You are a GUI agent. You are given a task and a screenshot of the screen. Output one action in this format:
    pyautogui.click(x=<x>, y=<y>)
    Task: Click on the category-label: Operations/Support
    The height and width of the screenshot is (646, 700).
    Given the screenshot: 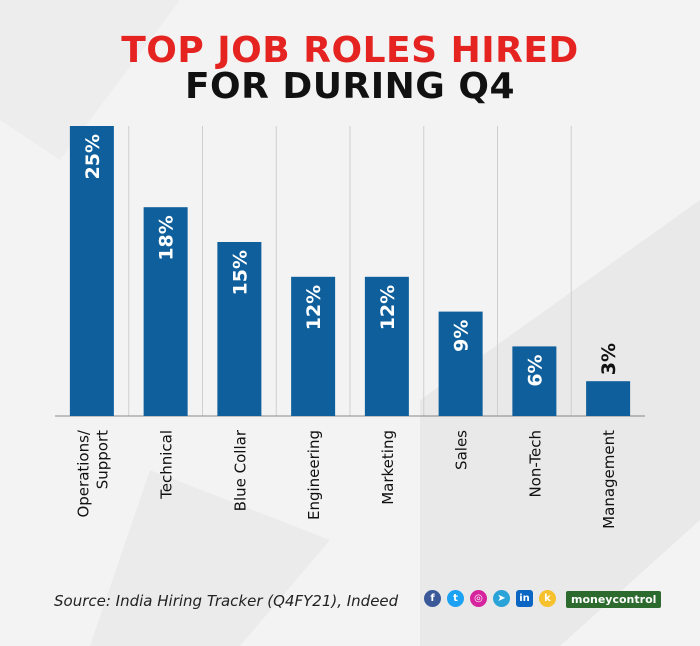 What is the action you would take?
    pyautogui.click(x=92, y=473)
    